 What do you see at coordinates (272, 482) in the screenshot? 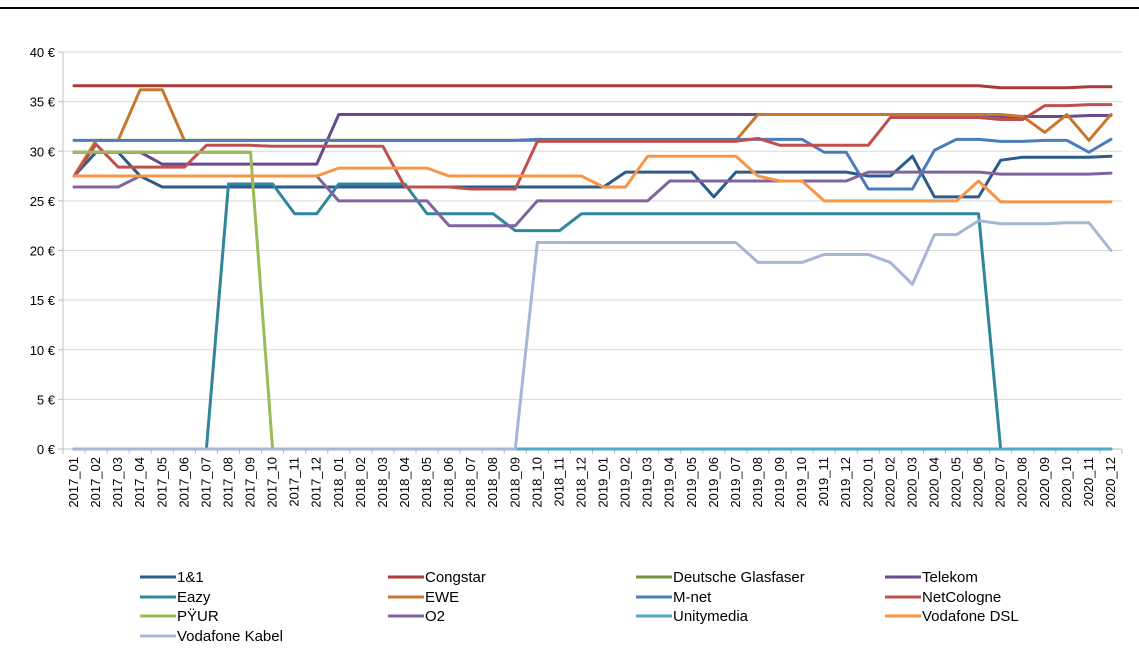
I see `x-tick-label: 2017_10` at bounding box center [272, 482].